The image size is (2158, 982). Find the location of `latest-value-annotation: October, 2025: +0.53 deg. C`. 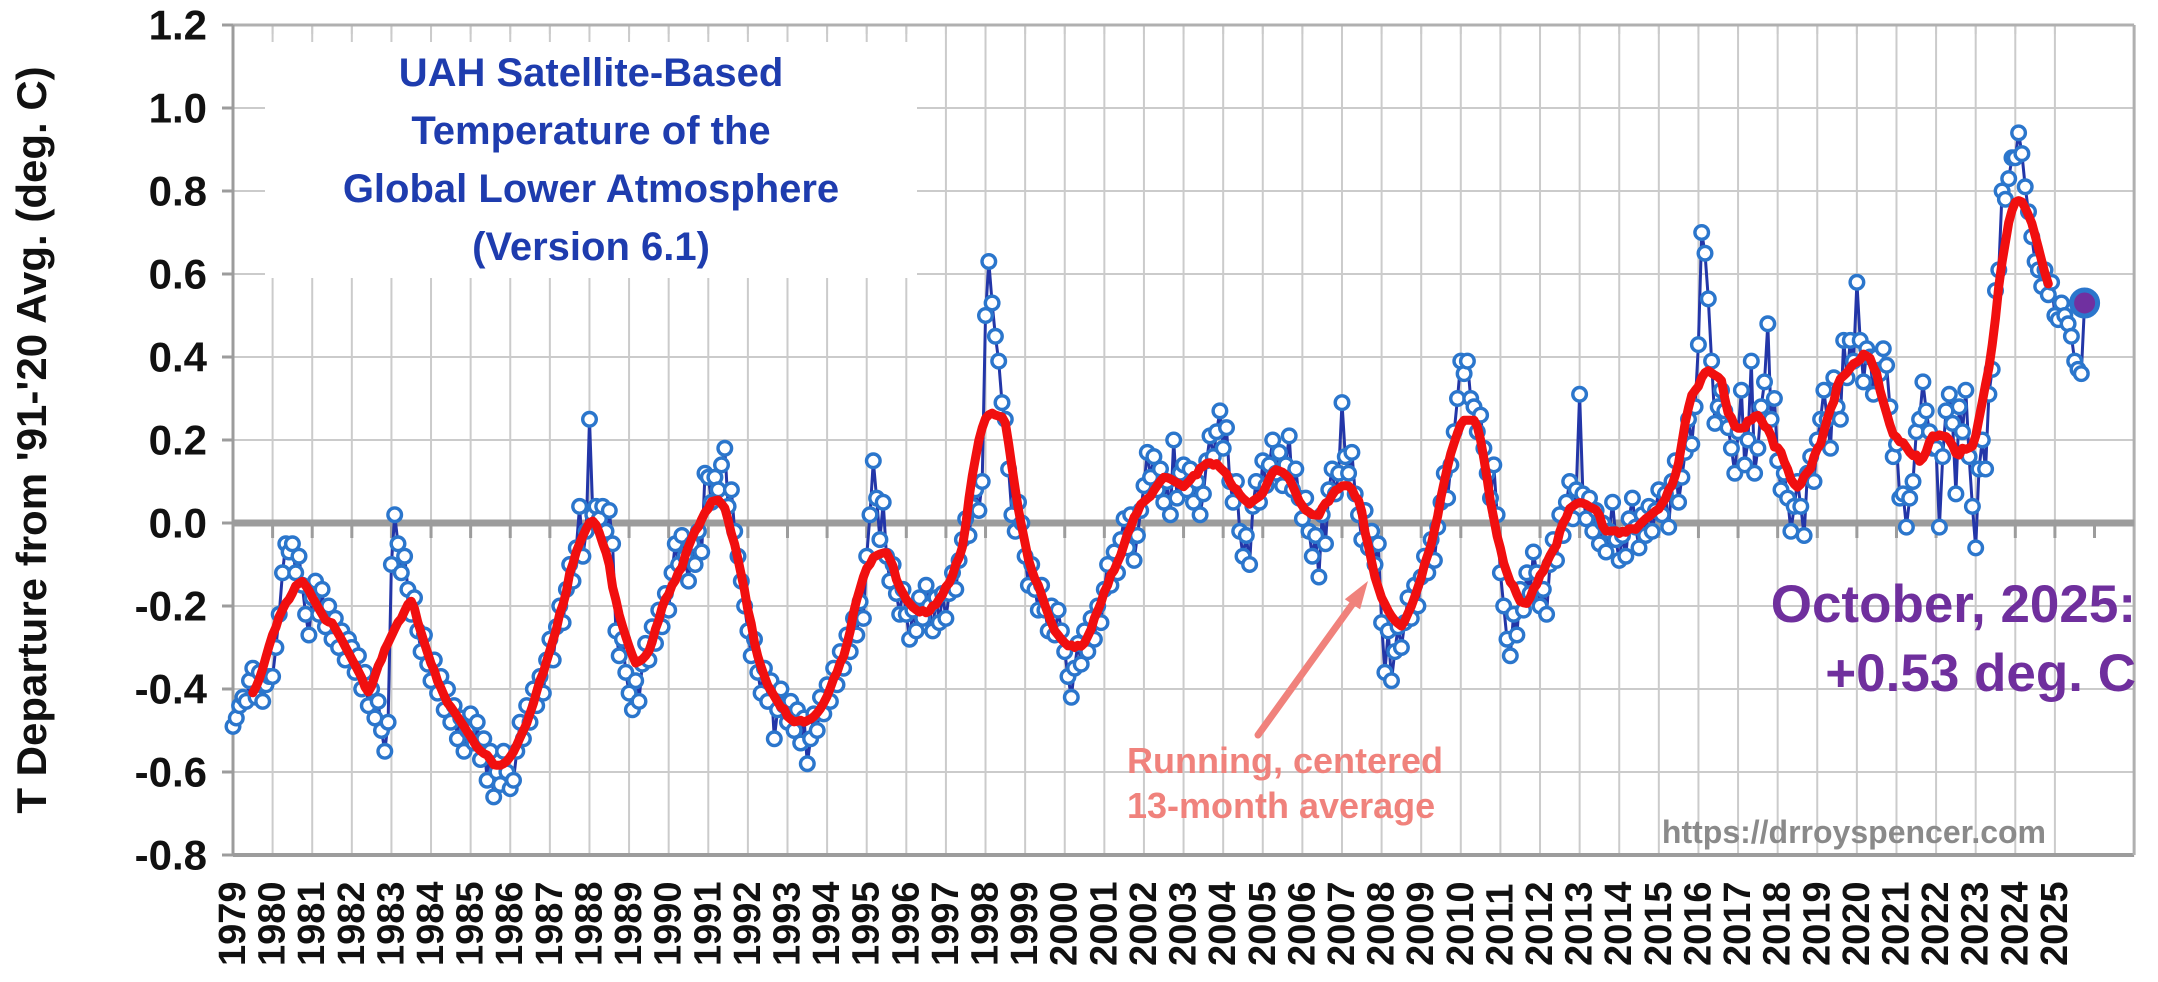

latest-value-annotation: October, 2025: +0.53 deg. C is located at coordinates (1953, 639).